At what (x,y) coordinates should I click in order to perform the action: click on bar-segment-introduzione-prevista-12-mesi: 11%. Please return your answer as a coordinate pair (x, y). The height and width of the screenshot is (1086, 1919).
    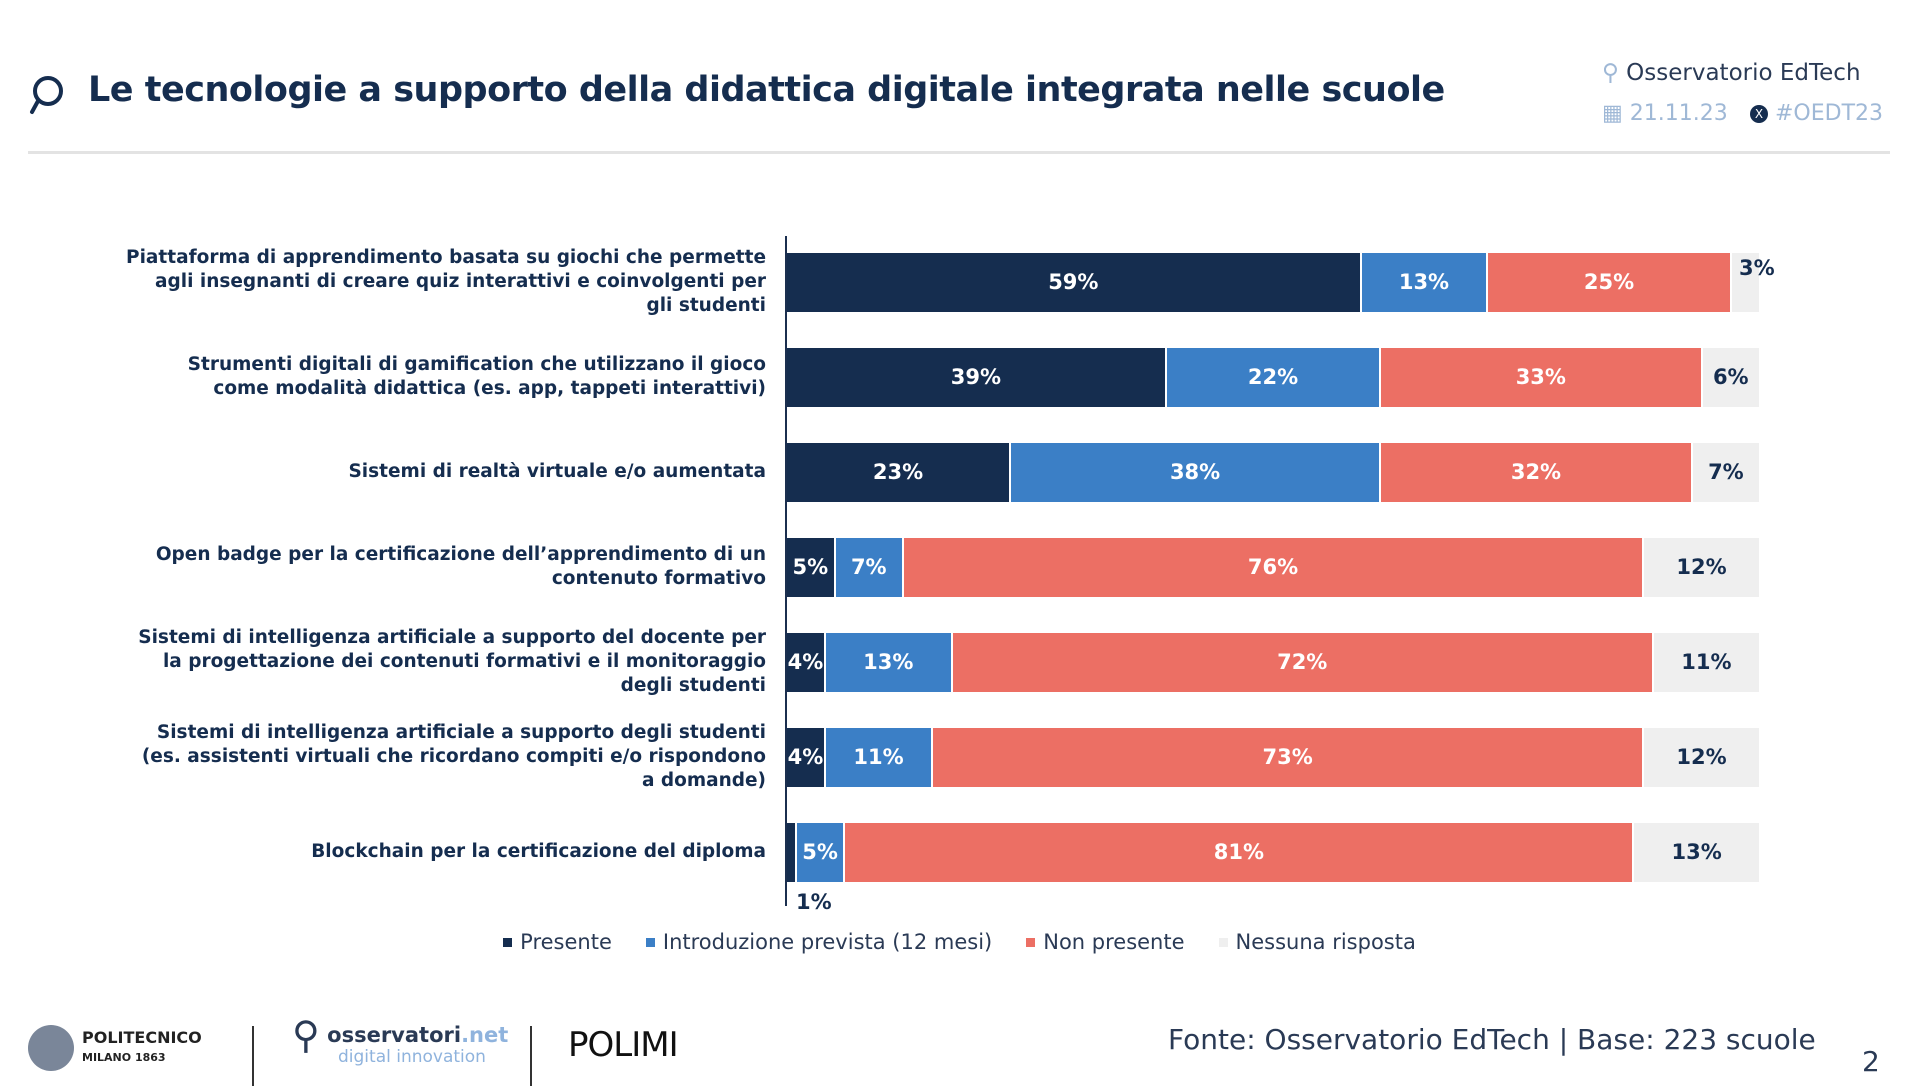
    Looking at the image, I should click on (879, 757).